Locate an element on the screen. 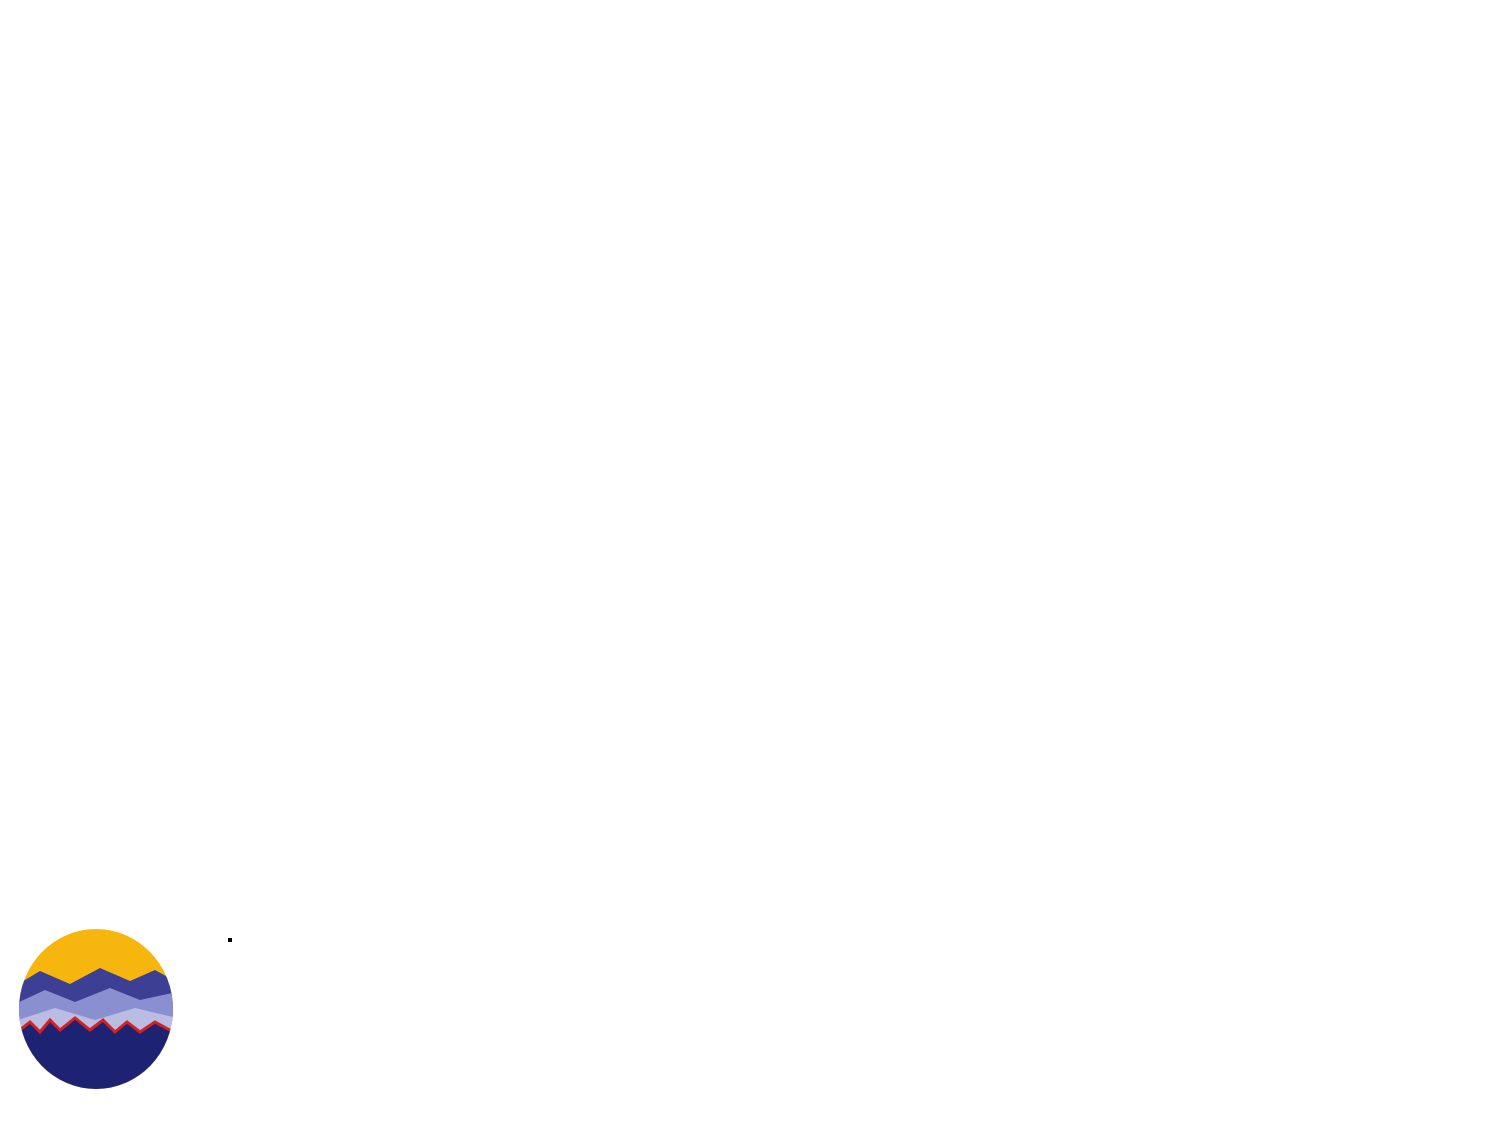  ncics-logo is located at coordinates (96, 1009).